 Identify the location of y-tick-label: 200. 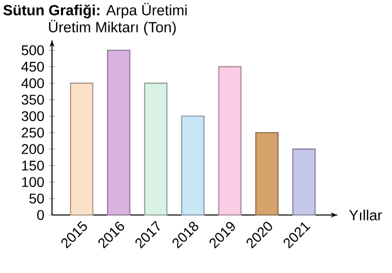
(33, 149).